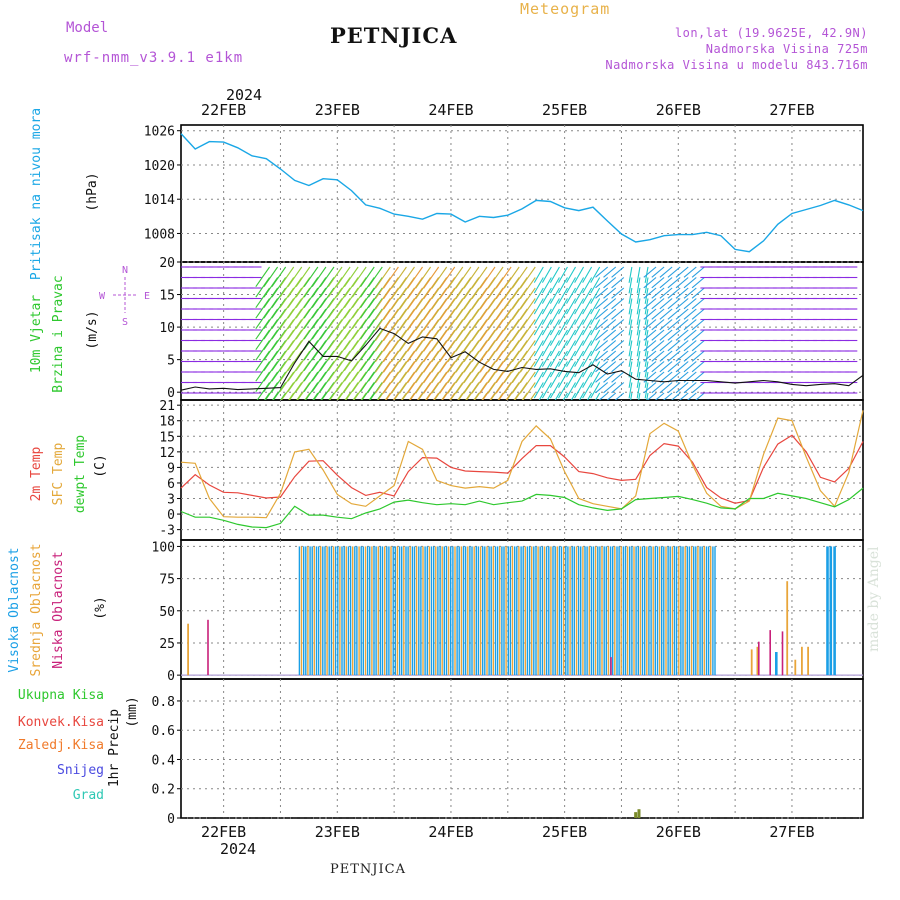  Describe the element at coordinates (163, 731) in the screenshot. I see `precip-tick-label: 0.6` at that location.